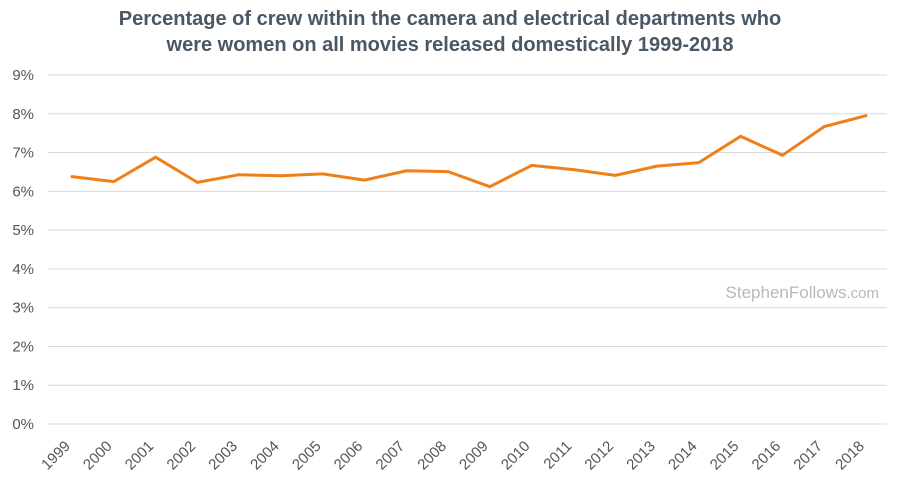 The image size is (900, 494). I want to click on x-tick-label: 2011, so click(557, 455).